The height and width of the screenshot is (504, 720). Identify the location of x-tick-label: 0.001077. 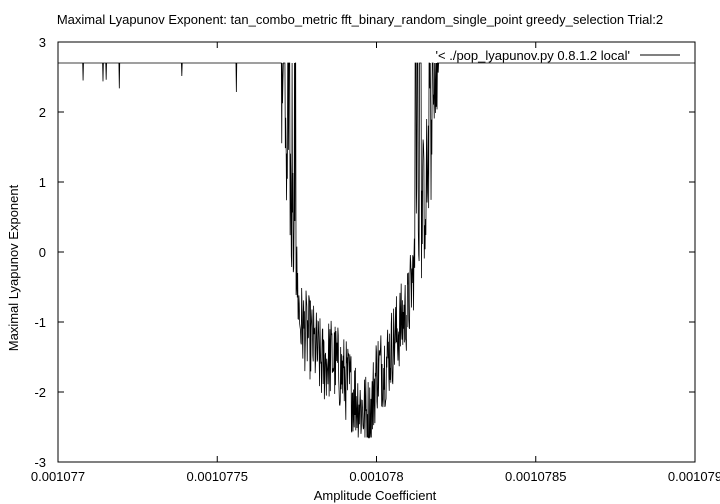
(58, 476).